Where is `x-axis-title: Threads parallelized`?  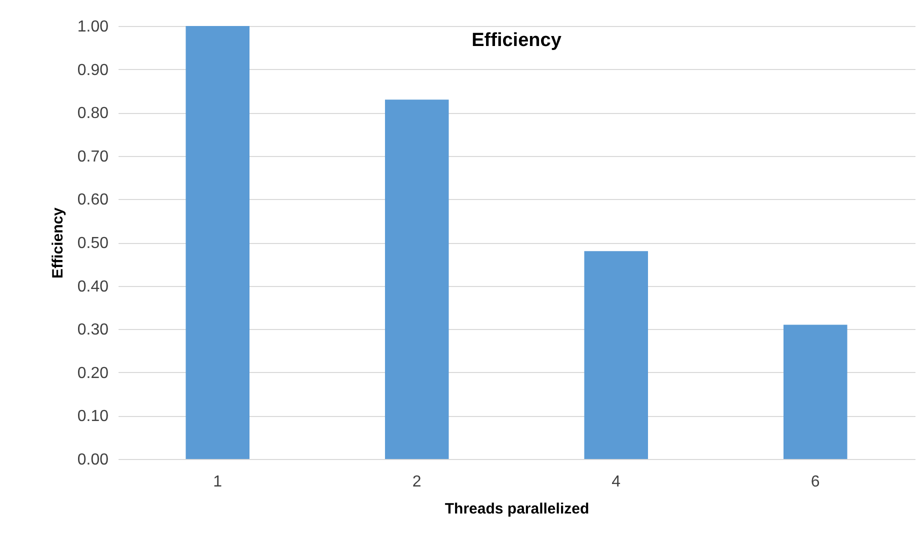 x-axis-title: Threads parallelized is located at coordinates (517, 509).